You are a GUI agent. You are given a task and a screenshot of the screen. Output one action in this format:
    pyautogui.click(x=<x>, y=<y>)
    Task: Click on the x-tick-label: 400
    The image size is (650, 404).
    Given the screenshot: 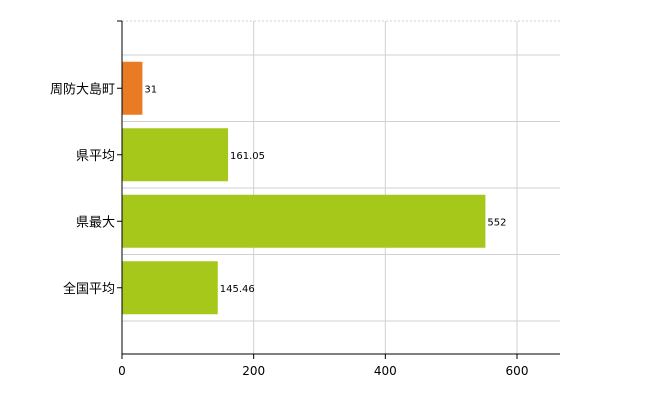 What is the action you would take?
    pyautogui.click(x=385, y=371)
    